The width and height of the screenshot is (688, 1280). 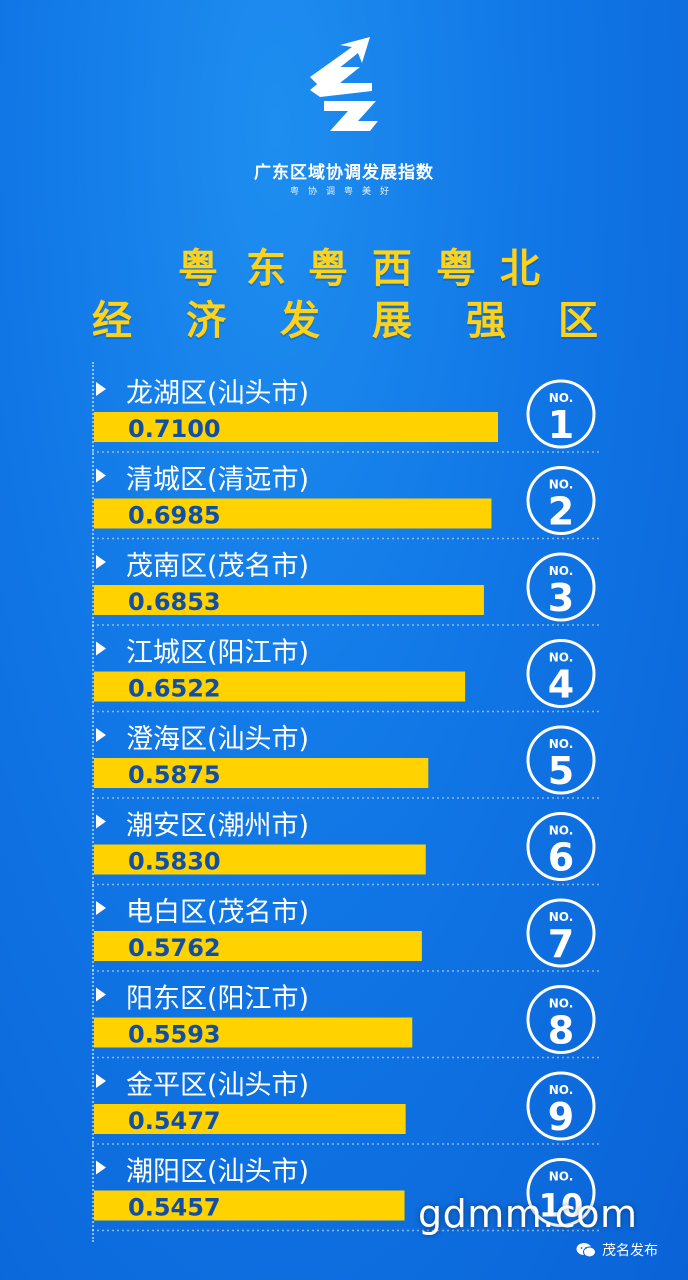 I want to click on value-label: 0.5875, so click(x=174, y=775).